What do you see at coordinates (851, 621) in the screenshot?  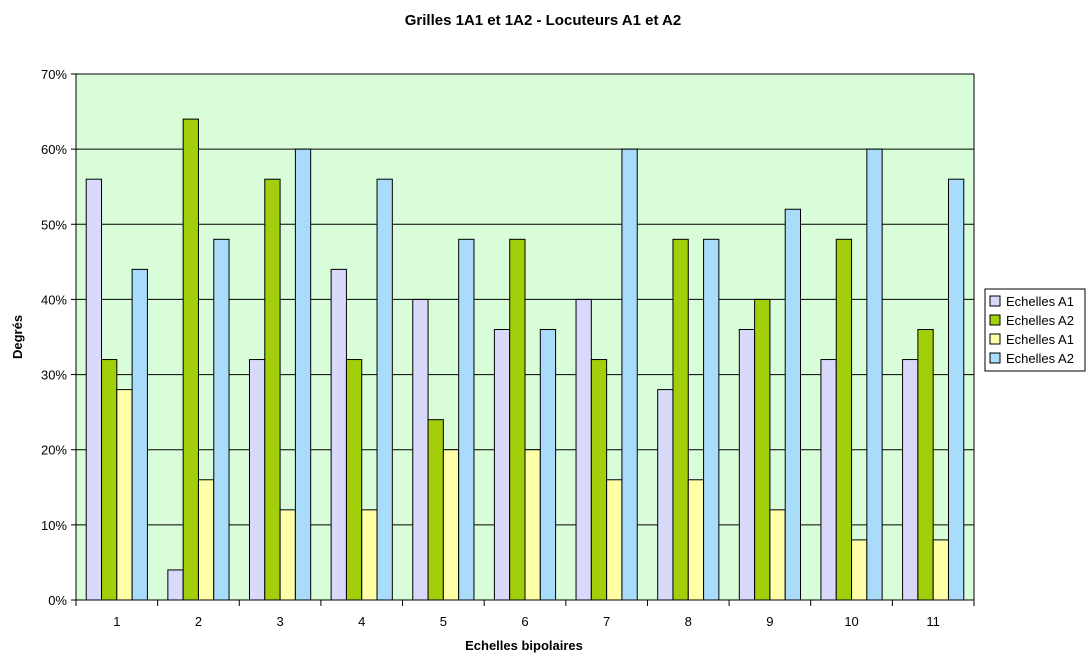 I see `x-tick-label: 10` at bounding box center [851, 621].